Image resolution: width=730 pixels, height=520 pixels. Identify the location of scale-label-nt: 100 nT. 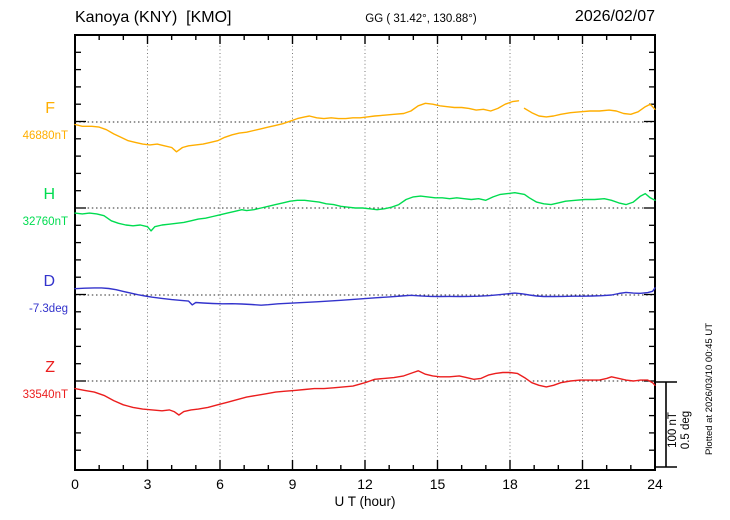
(673, 430).